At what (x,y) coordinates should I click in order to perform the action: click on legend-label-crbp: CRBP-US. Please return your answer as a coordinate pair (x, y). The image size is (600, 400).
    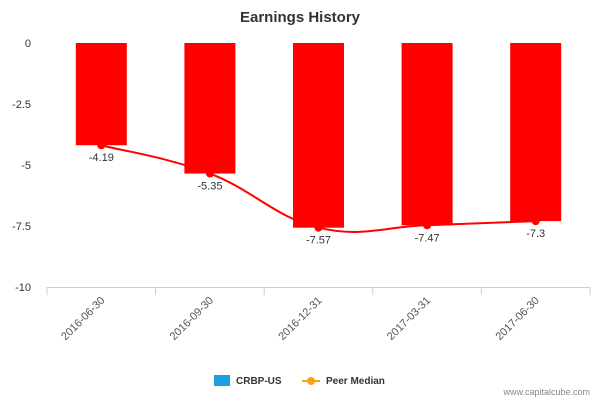
    Looking at the image, I should click on (259, 381).